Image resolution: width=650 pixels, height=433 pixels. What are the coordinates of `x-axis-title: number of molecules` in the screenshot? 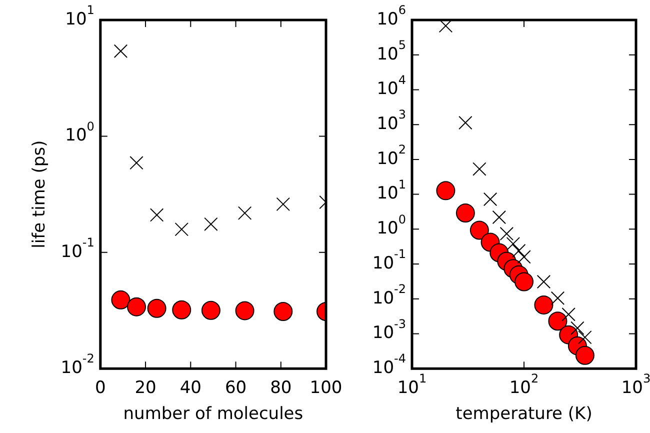 It's located at (213, 414).